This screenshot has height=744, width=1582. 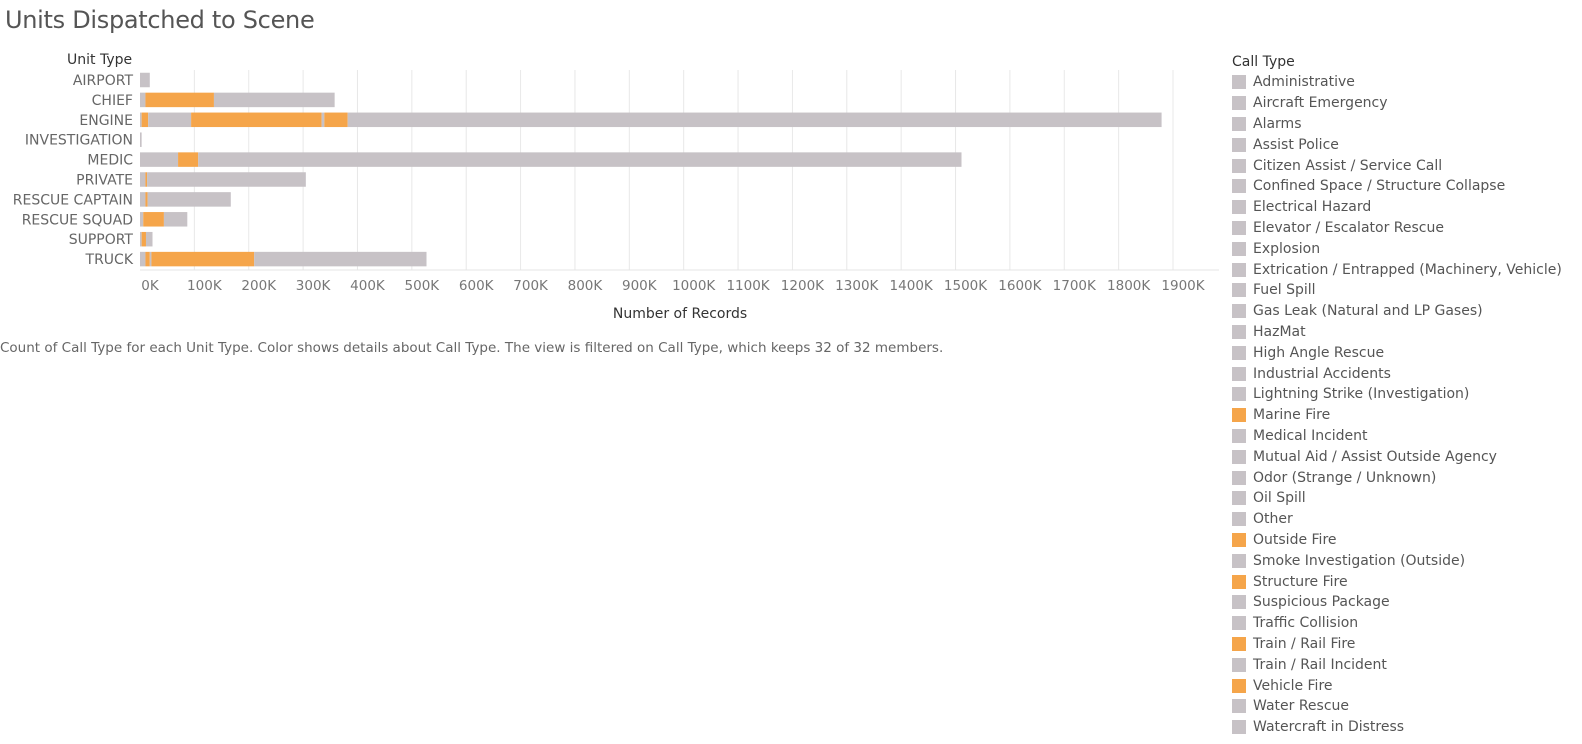 I want to click on legend-item: Structure Fire, so click(x=1407, y=581).